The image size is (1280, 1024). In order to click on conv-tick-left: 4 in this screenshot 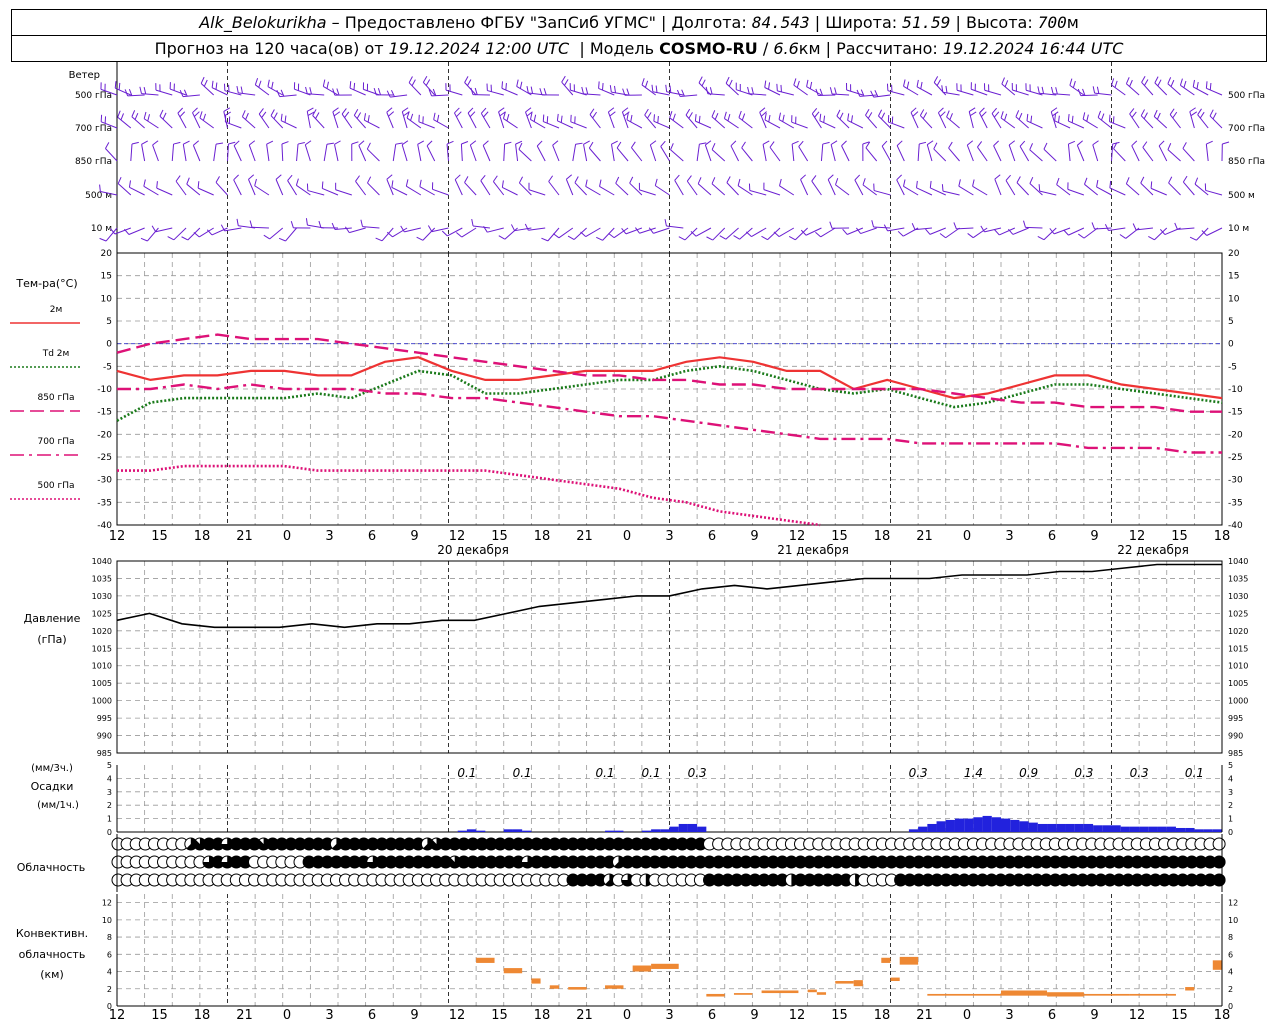, I will do `click(109, 972)`.